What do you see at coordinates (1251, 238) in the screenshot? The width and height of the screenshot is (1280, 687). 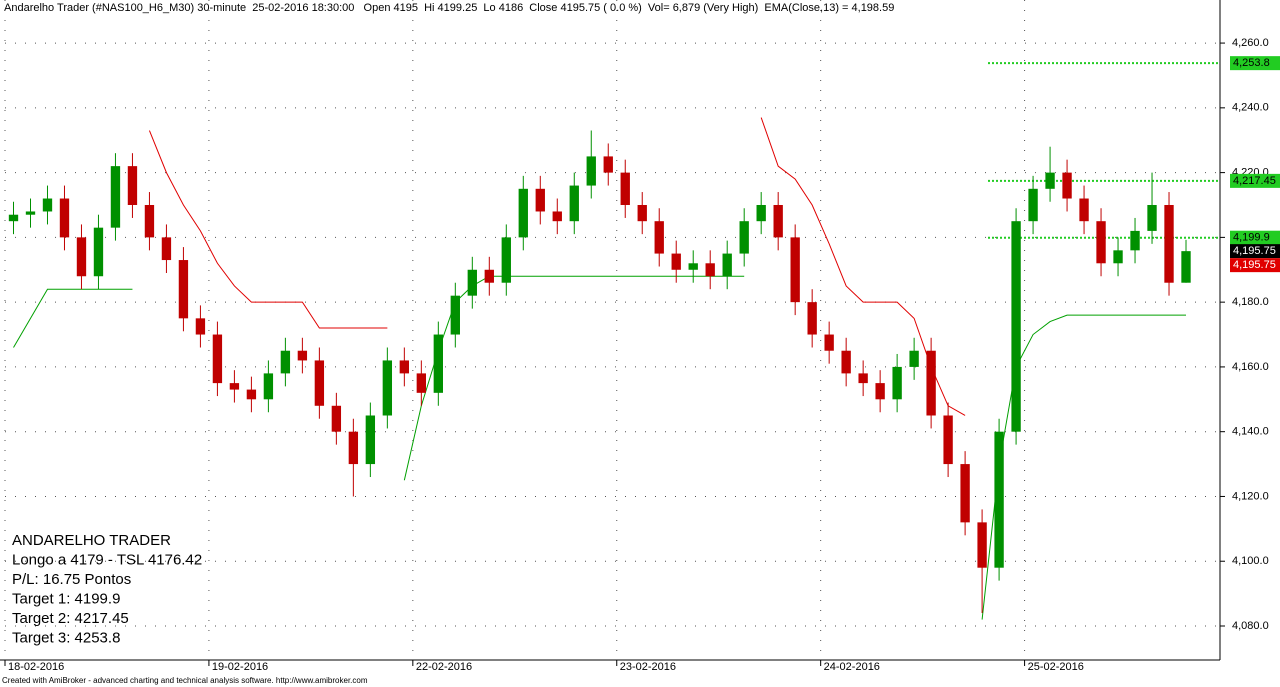 I see `level-label: 4,199.9` at bounding box center [1251, 238].